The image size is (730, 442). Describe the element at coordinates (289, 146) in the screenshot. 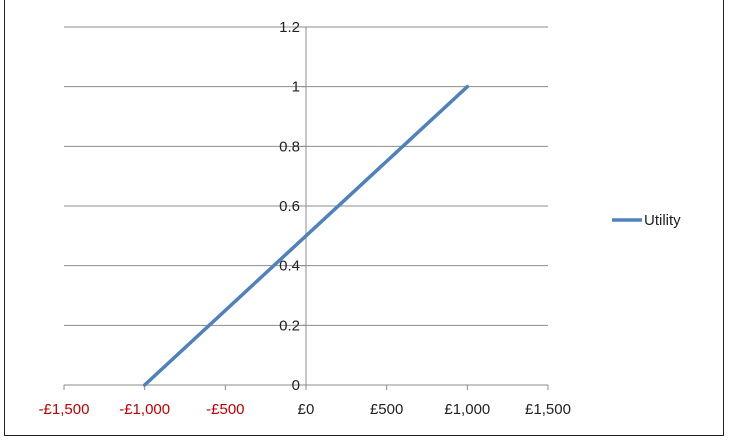

I see `y-tick-label: 0.8` at that location.